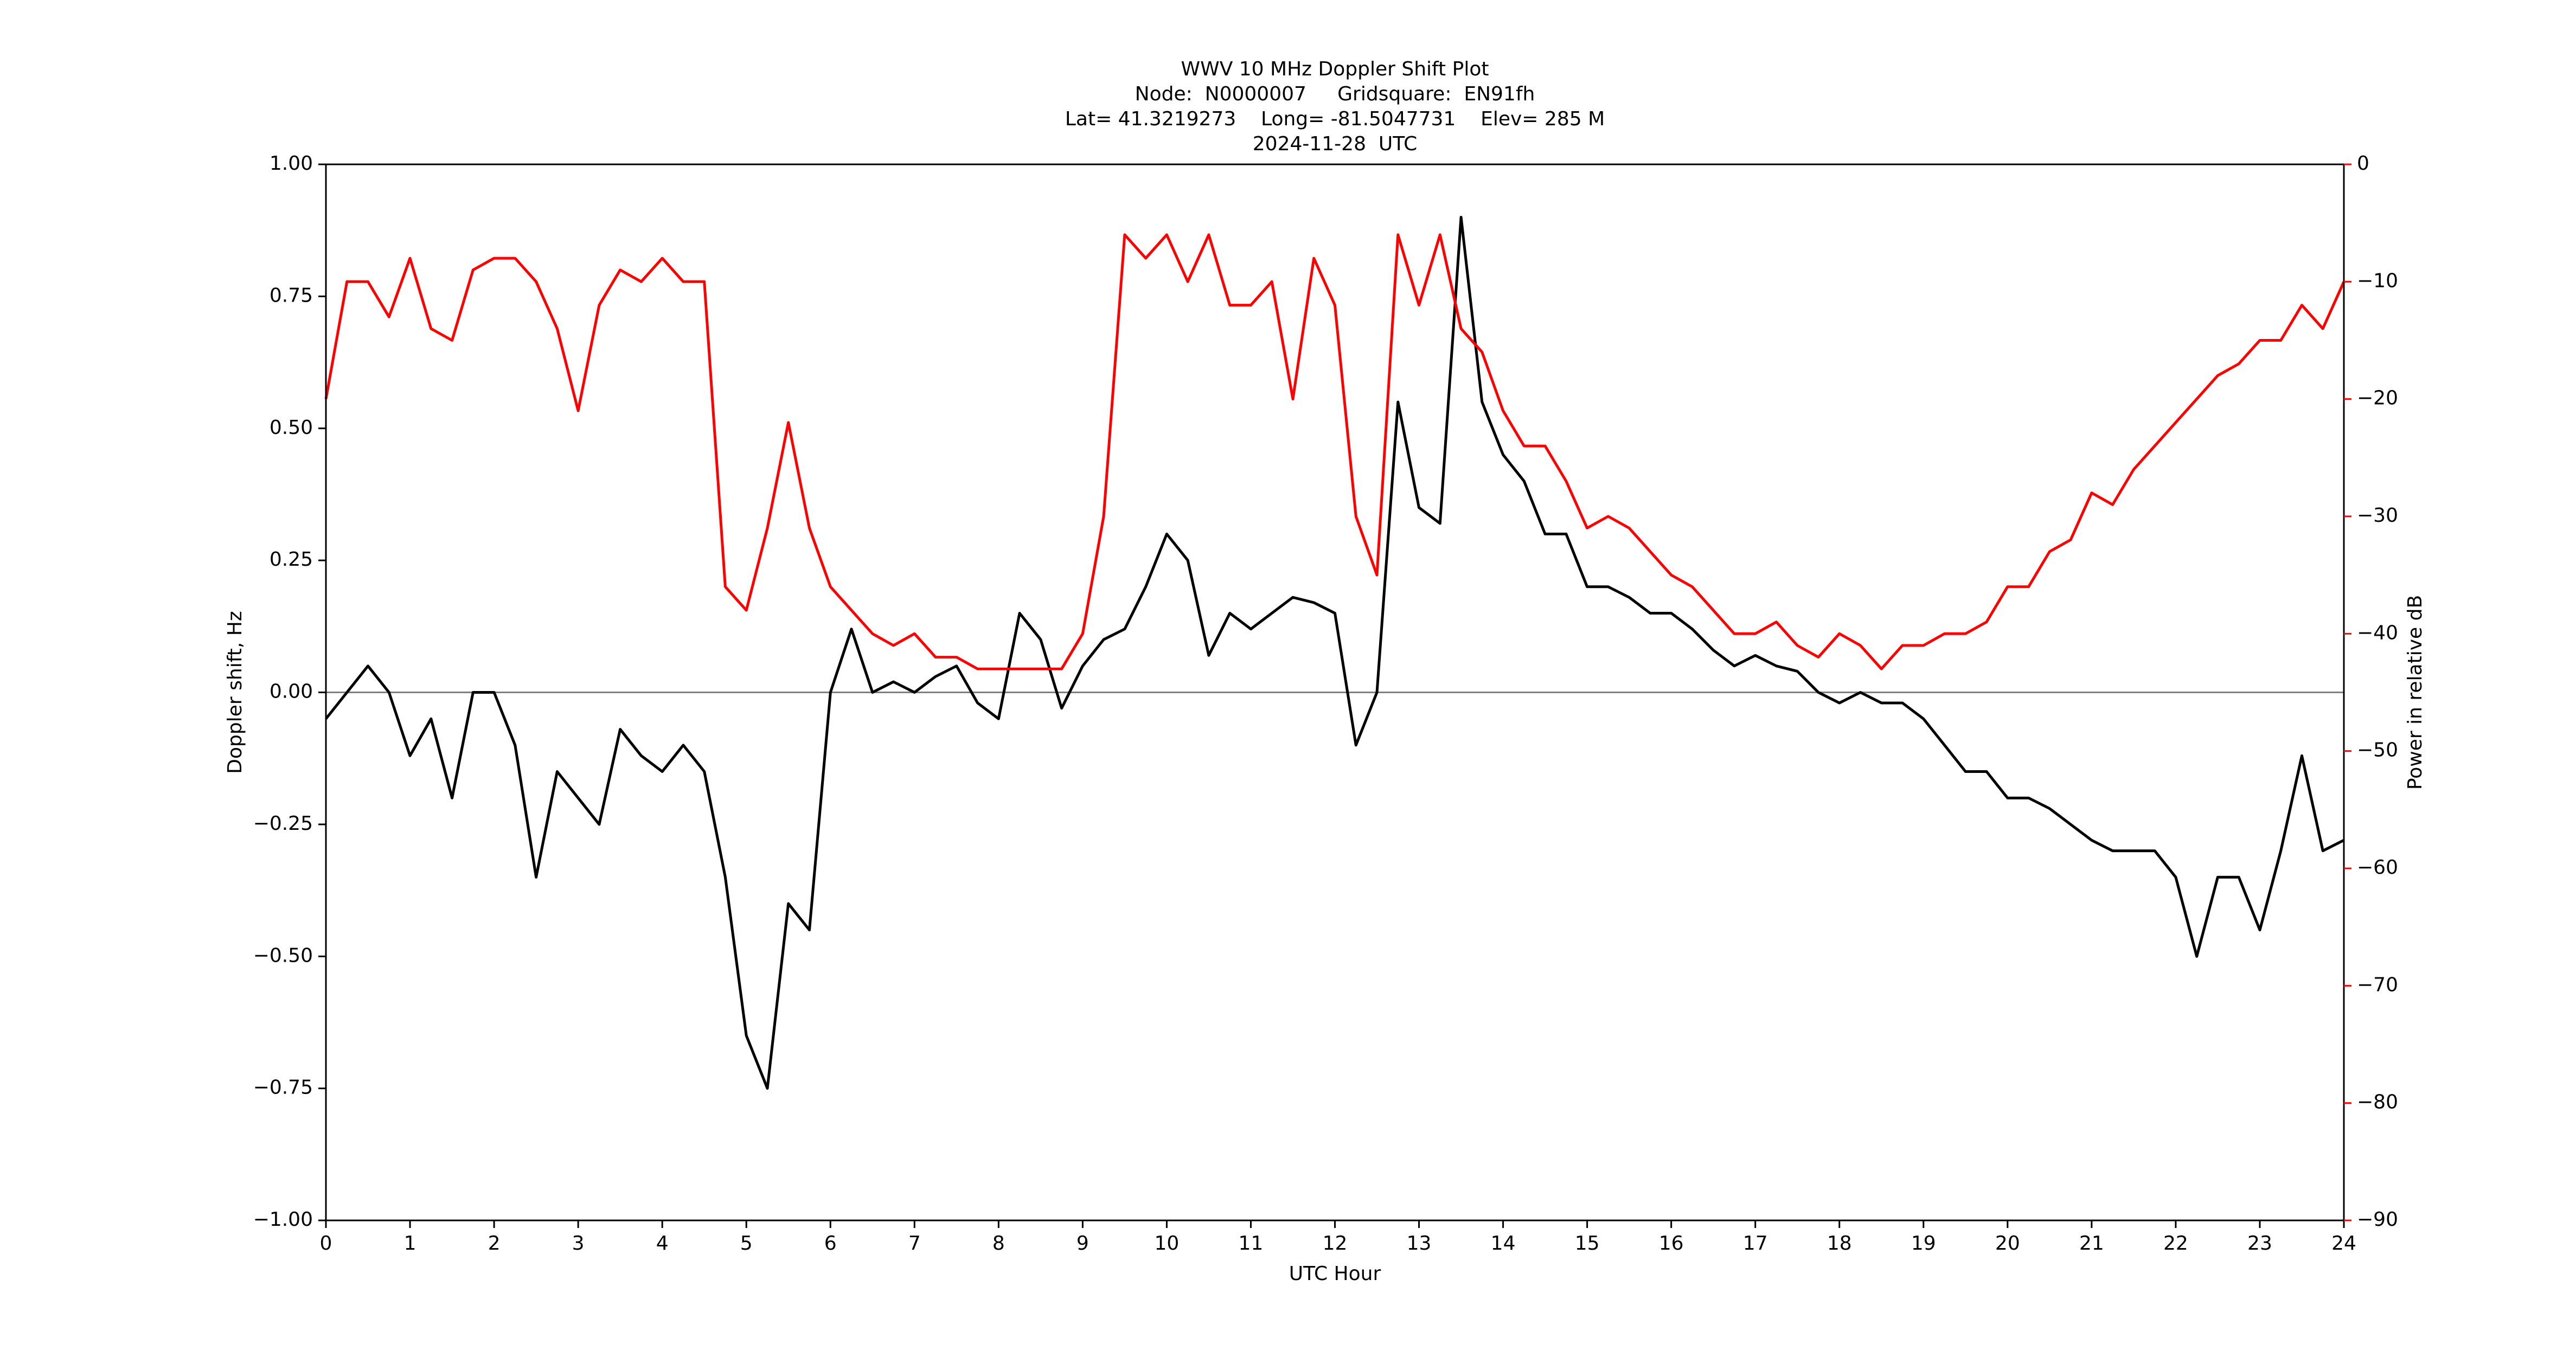 The width and height of the screenshot is (2576, 1356). What do you see at coordinates (283, 824) in the screenshot?
I see `y-tick-label: −0.25` at bounding box center [283, 824].